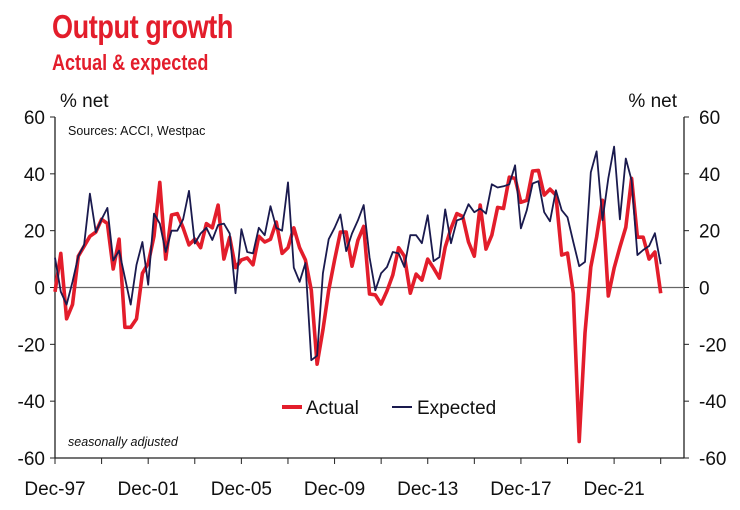 The width and height of the screenshot is (740, 510). I want to click on y-tick-label-left: 0, so click(39, 289).